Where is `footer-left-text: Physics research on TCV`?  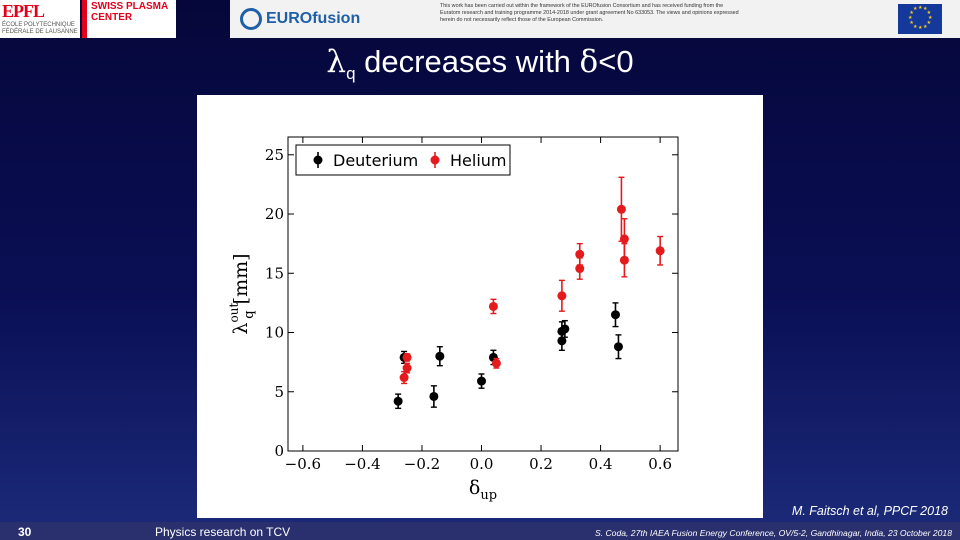
footer-left-text: Physics research on TCV is located at coordinates (223, 532).